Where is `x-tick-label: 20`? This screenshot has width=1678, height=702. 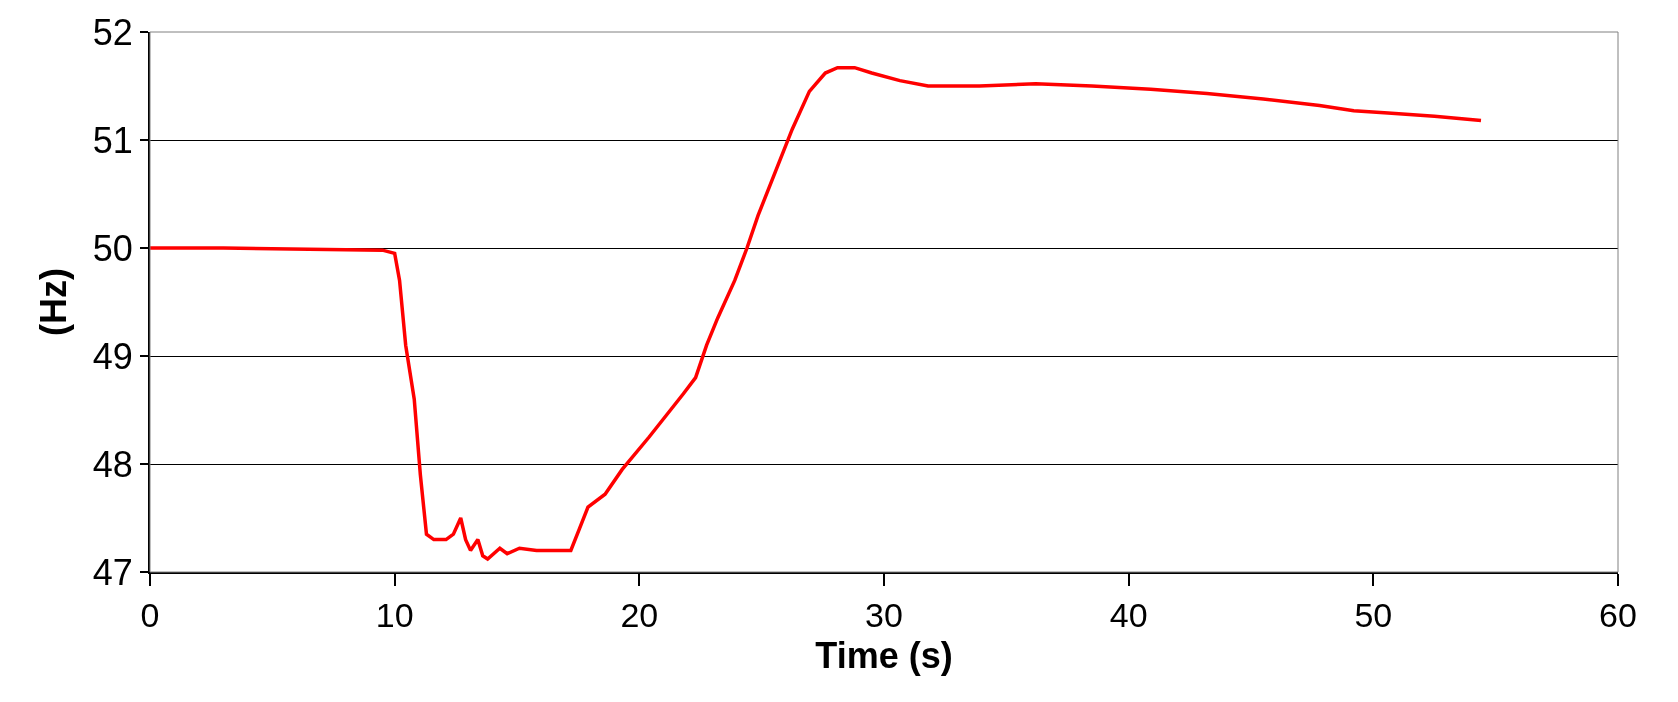
x-tick-label: 20 is located at coordinates (639, 614).